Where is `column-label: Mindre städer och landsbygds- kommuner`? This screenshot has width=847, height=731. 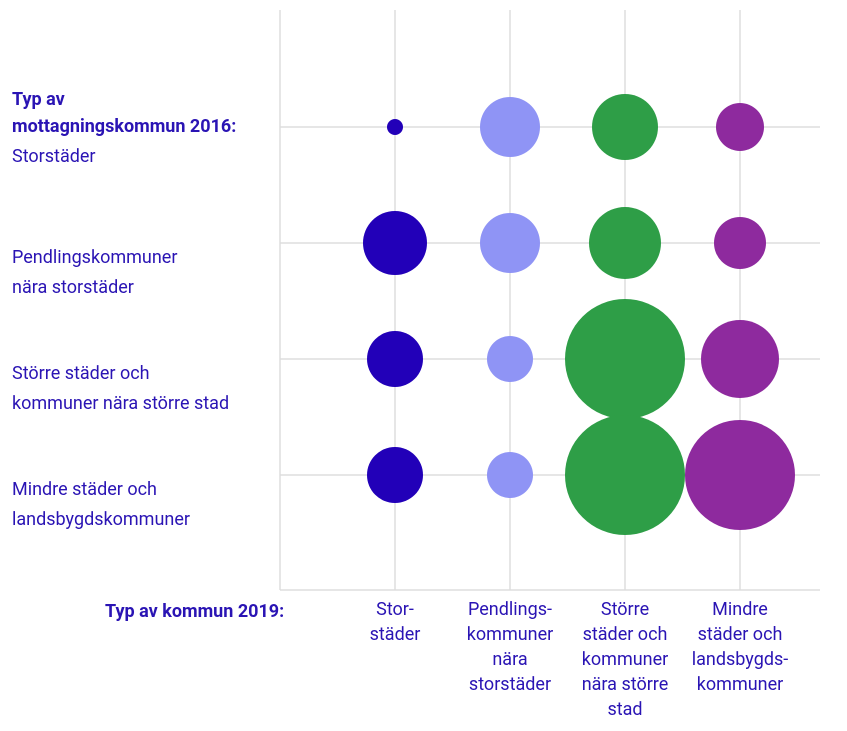
column-label: Mindre städer och landsbygds- kommuner is located at coordinates (740, 647).